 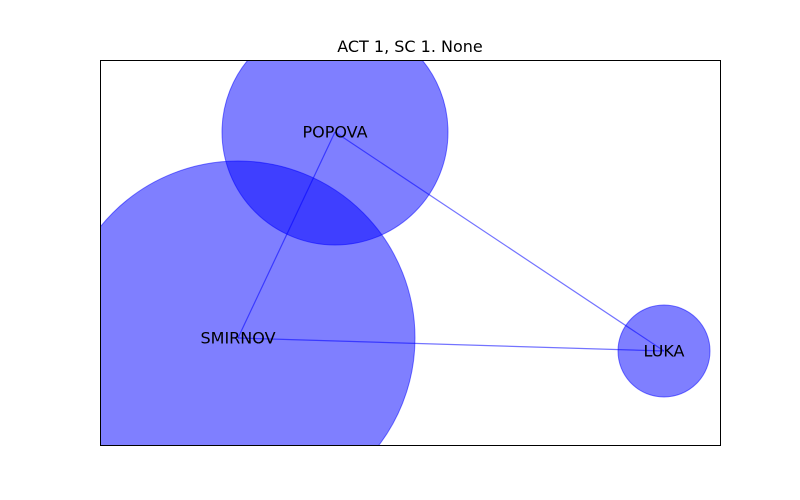 I want to click on node-label-luka: LUKA, so click(x=664, y=351).